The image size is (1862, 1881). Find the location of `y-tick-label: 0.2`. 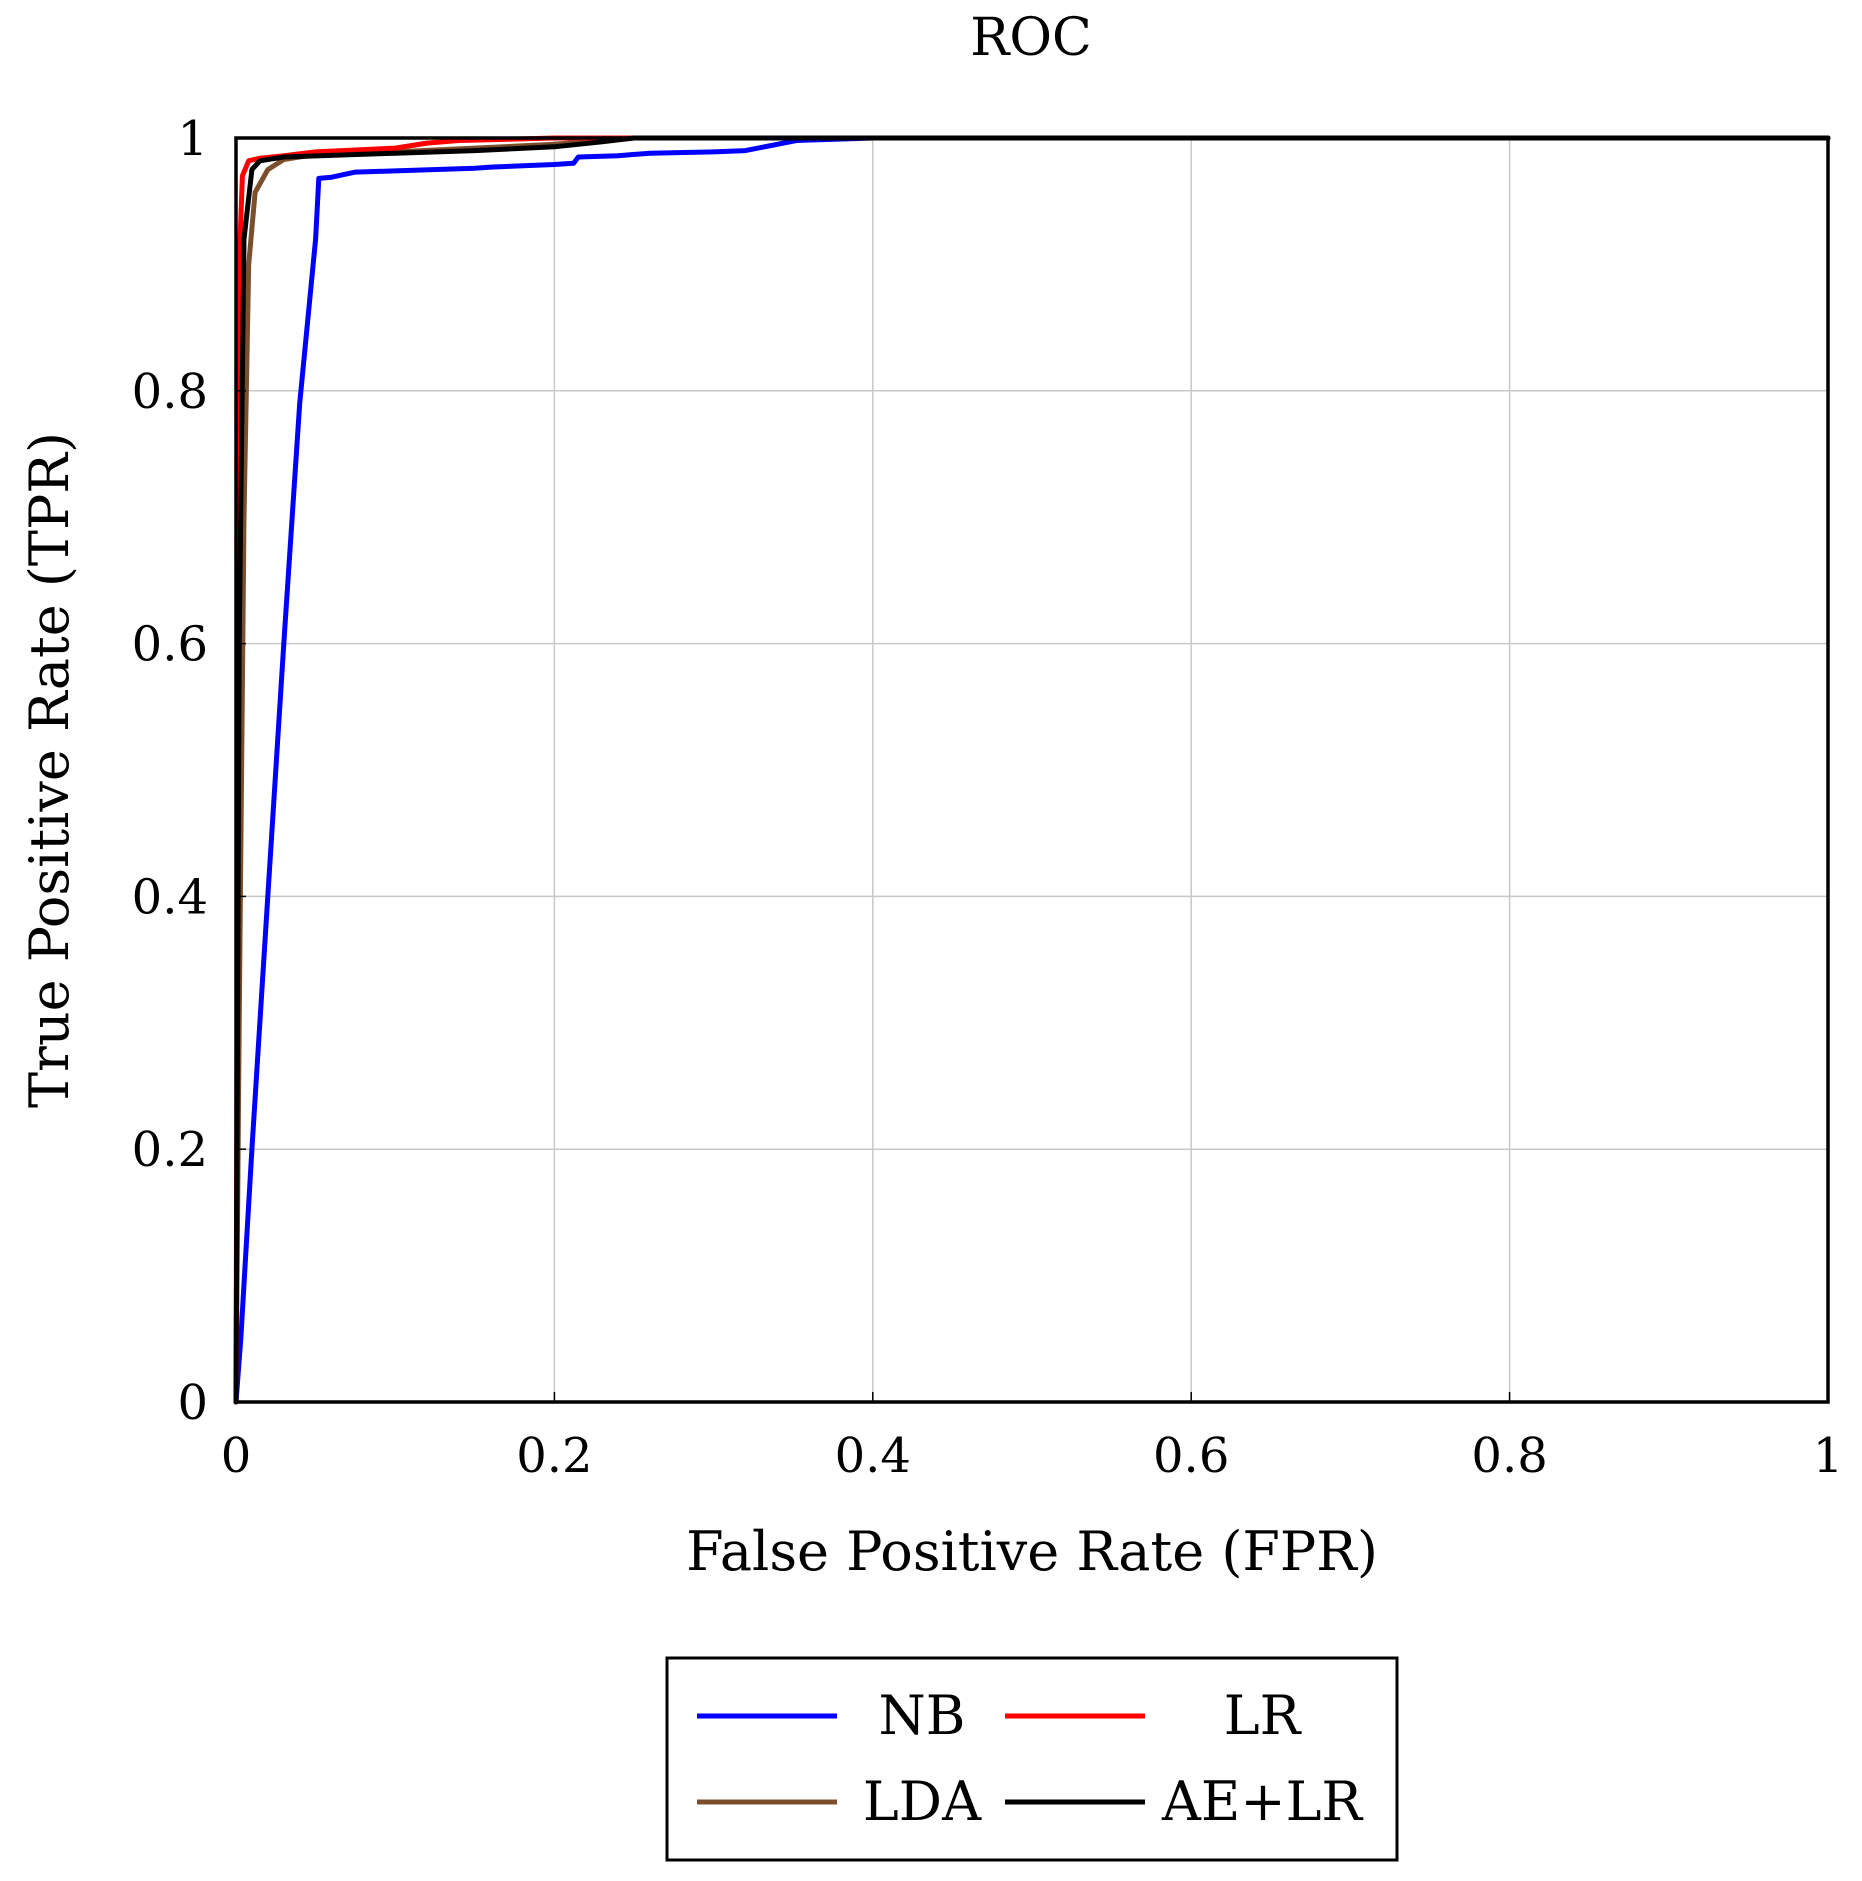

y-tick-label: 0.2 is located at coordinates (170, 1150).